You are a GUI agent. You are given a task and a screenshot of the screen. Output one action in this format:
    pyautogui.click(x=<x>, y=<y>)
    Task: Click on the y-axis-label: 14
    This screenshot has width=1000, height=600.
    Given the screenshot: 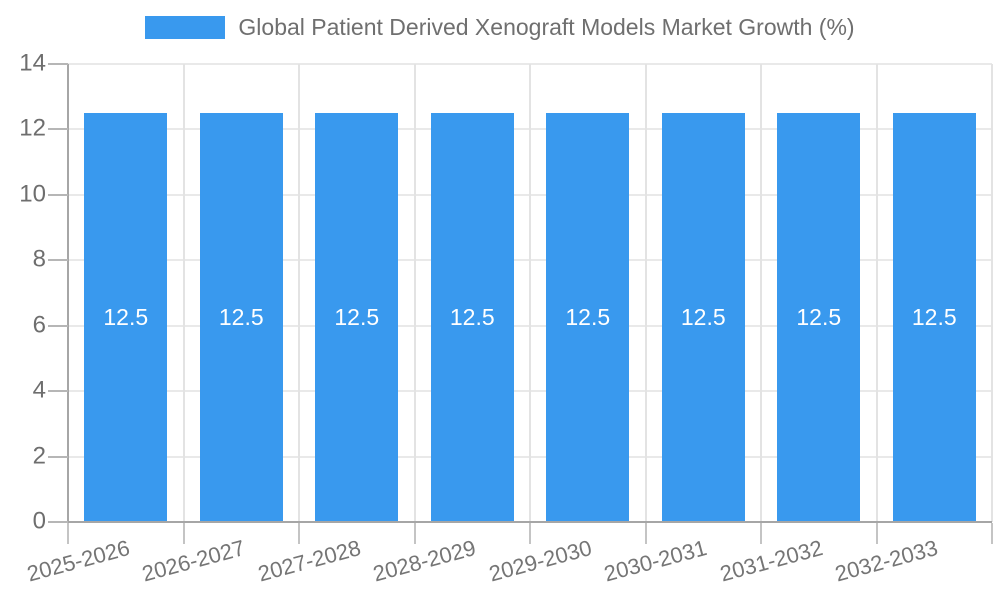 What is the action you would take?
    pyautogui.click(x=32, y=63)
    